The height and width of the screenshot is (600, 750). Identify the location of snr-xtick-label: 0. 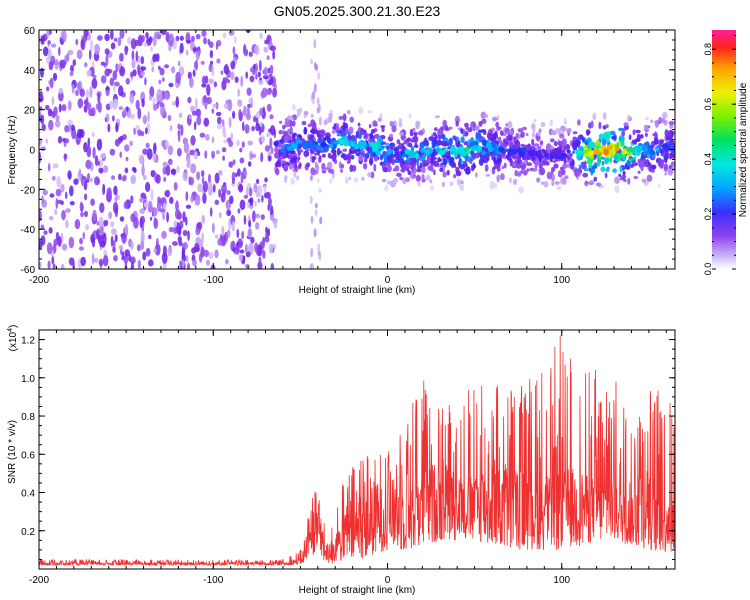
(388, 580).